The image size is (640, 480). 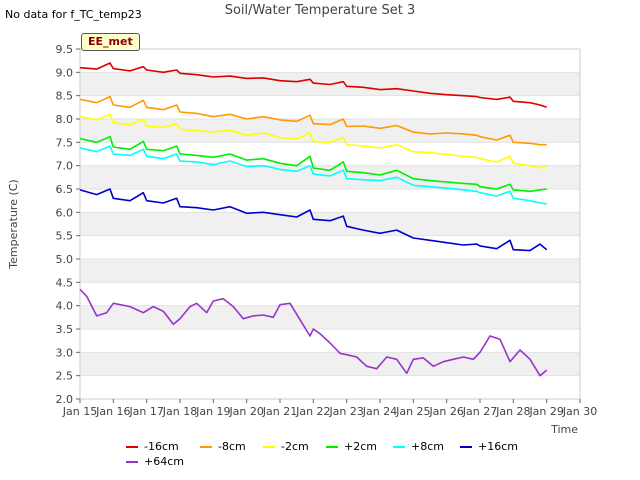 I want to click on y-tick-label: 7.0, so click(x=65, y=166).